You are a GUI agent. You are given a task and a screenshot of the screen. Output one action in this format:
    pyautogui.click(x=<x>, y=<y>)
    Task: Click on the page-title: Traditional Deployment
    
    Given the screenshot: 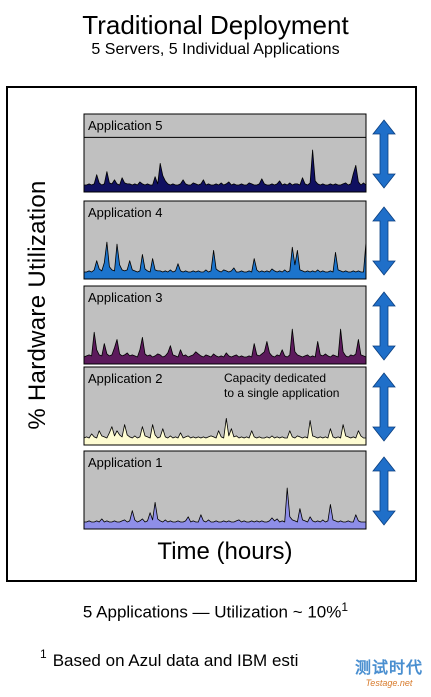 What is the action you would take?
    pyautogui.click(x=215, y=25)
    